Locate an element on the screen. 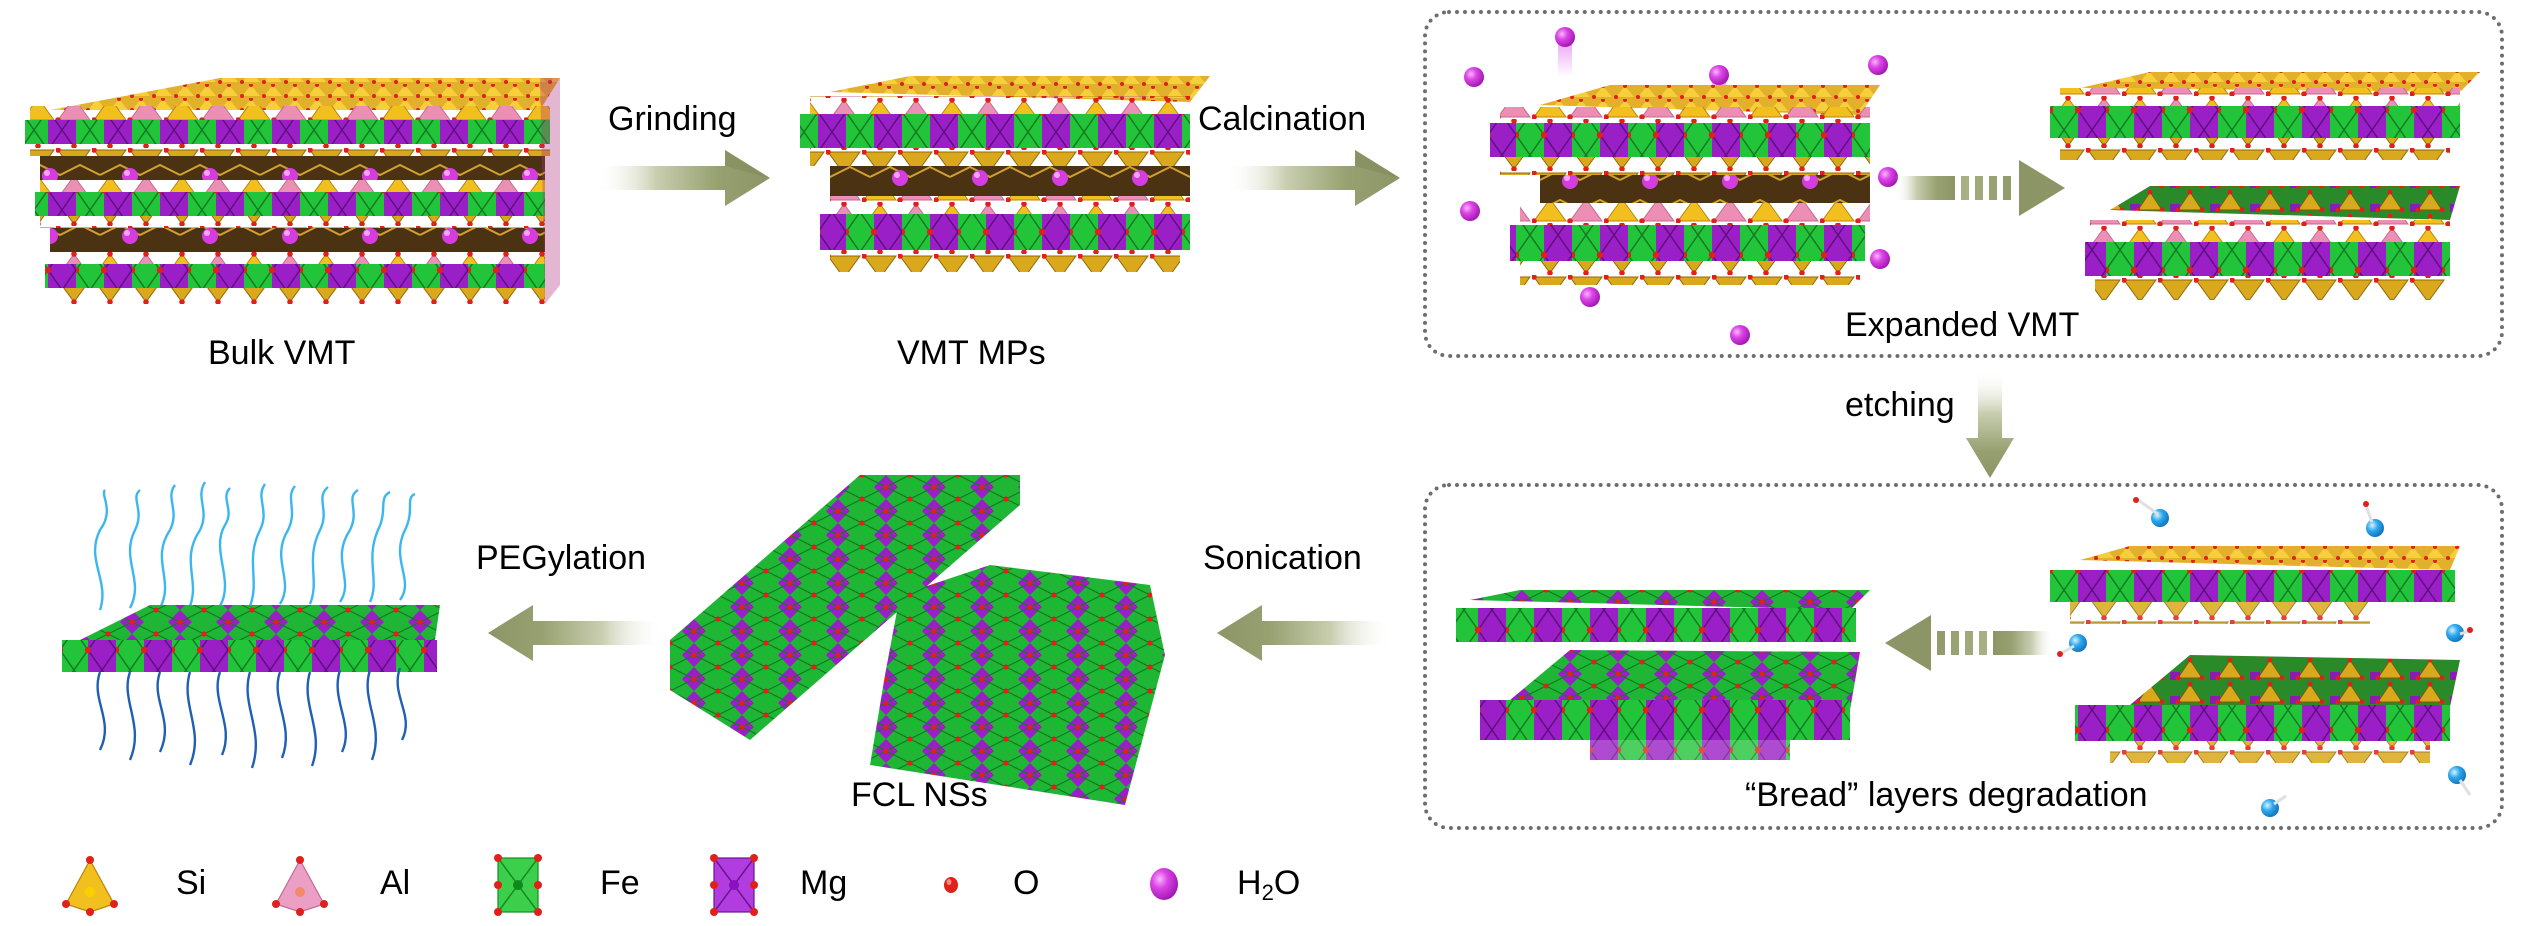  calcination-arrow is located at coordinates (1315, 178).